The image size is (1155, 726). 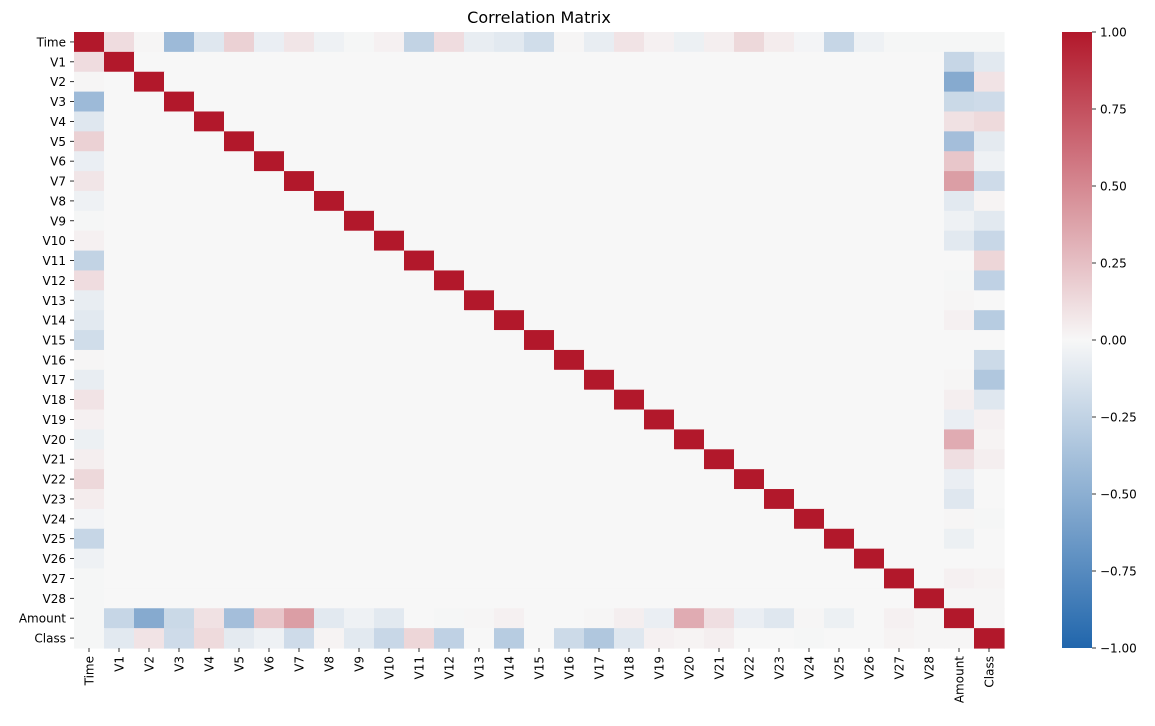 I want to click on y-tick-label: V28, so click(x=54, y=599).